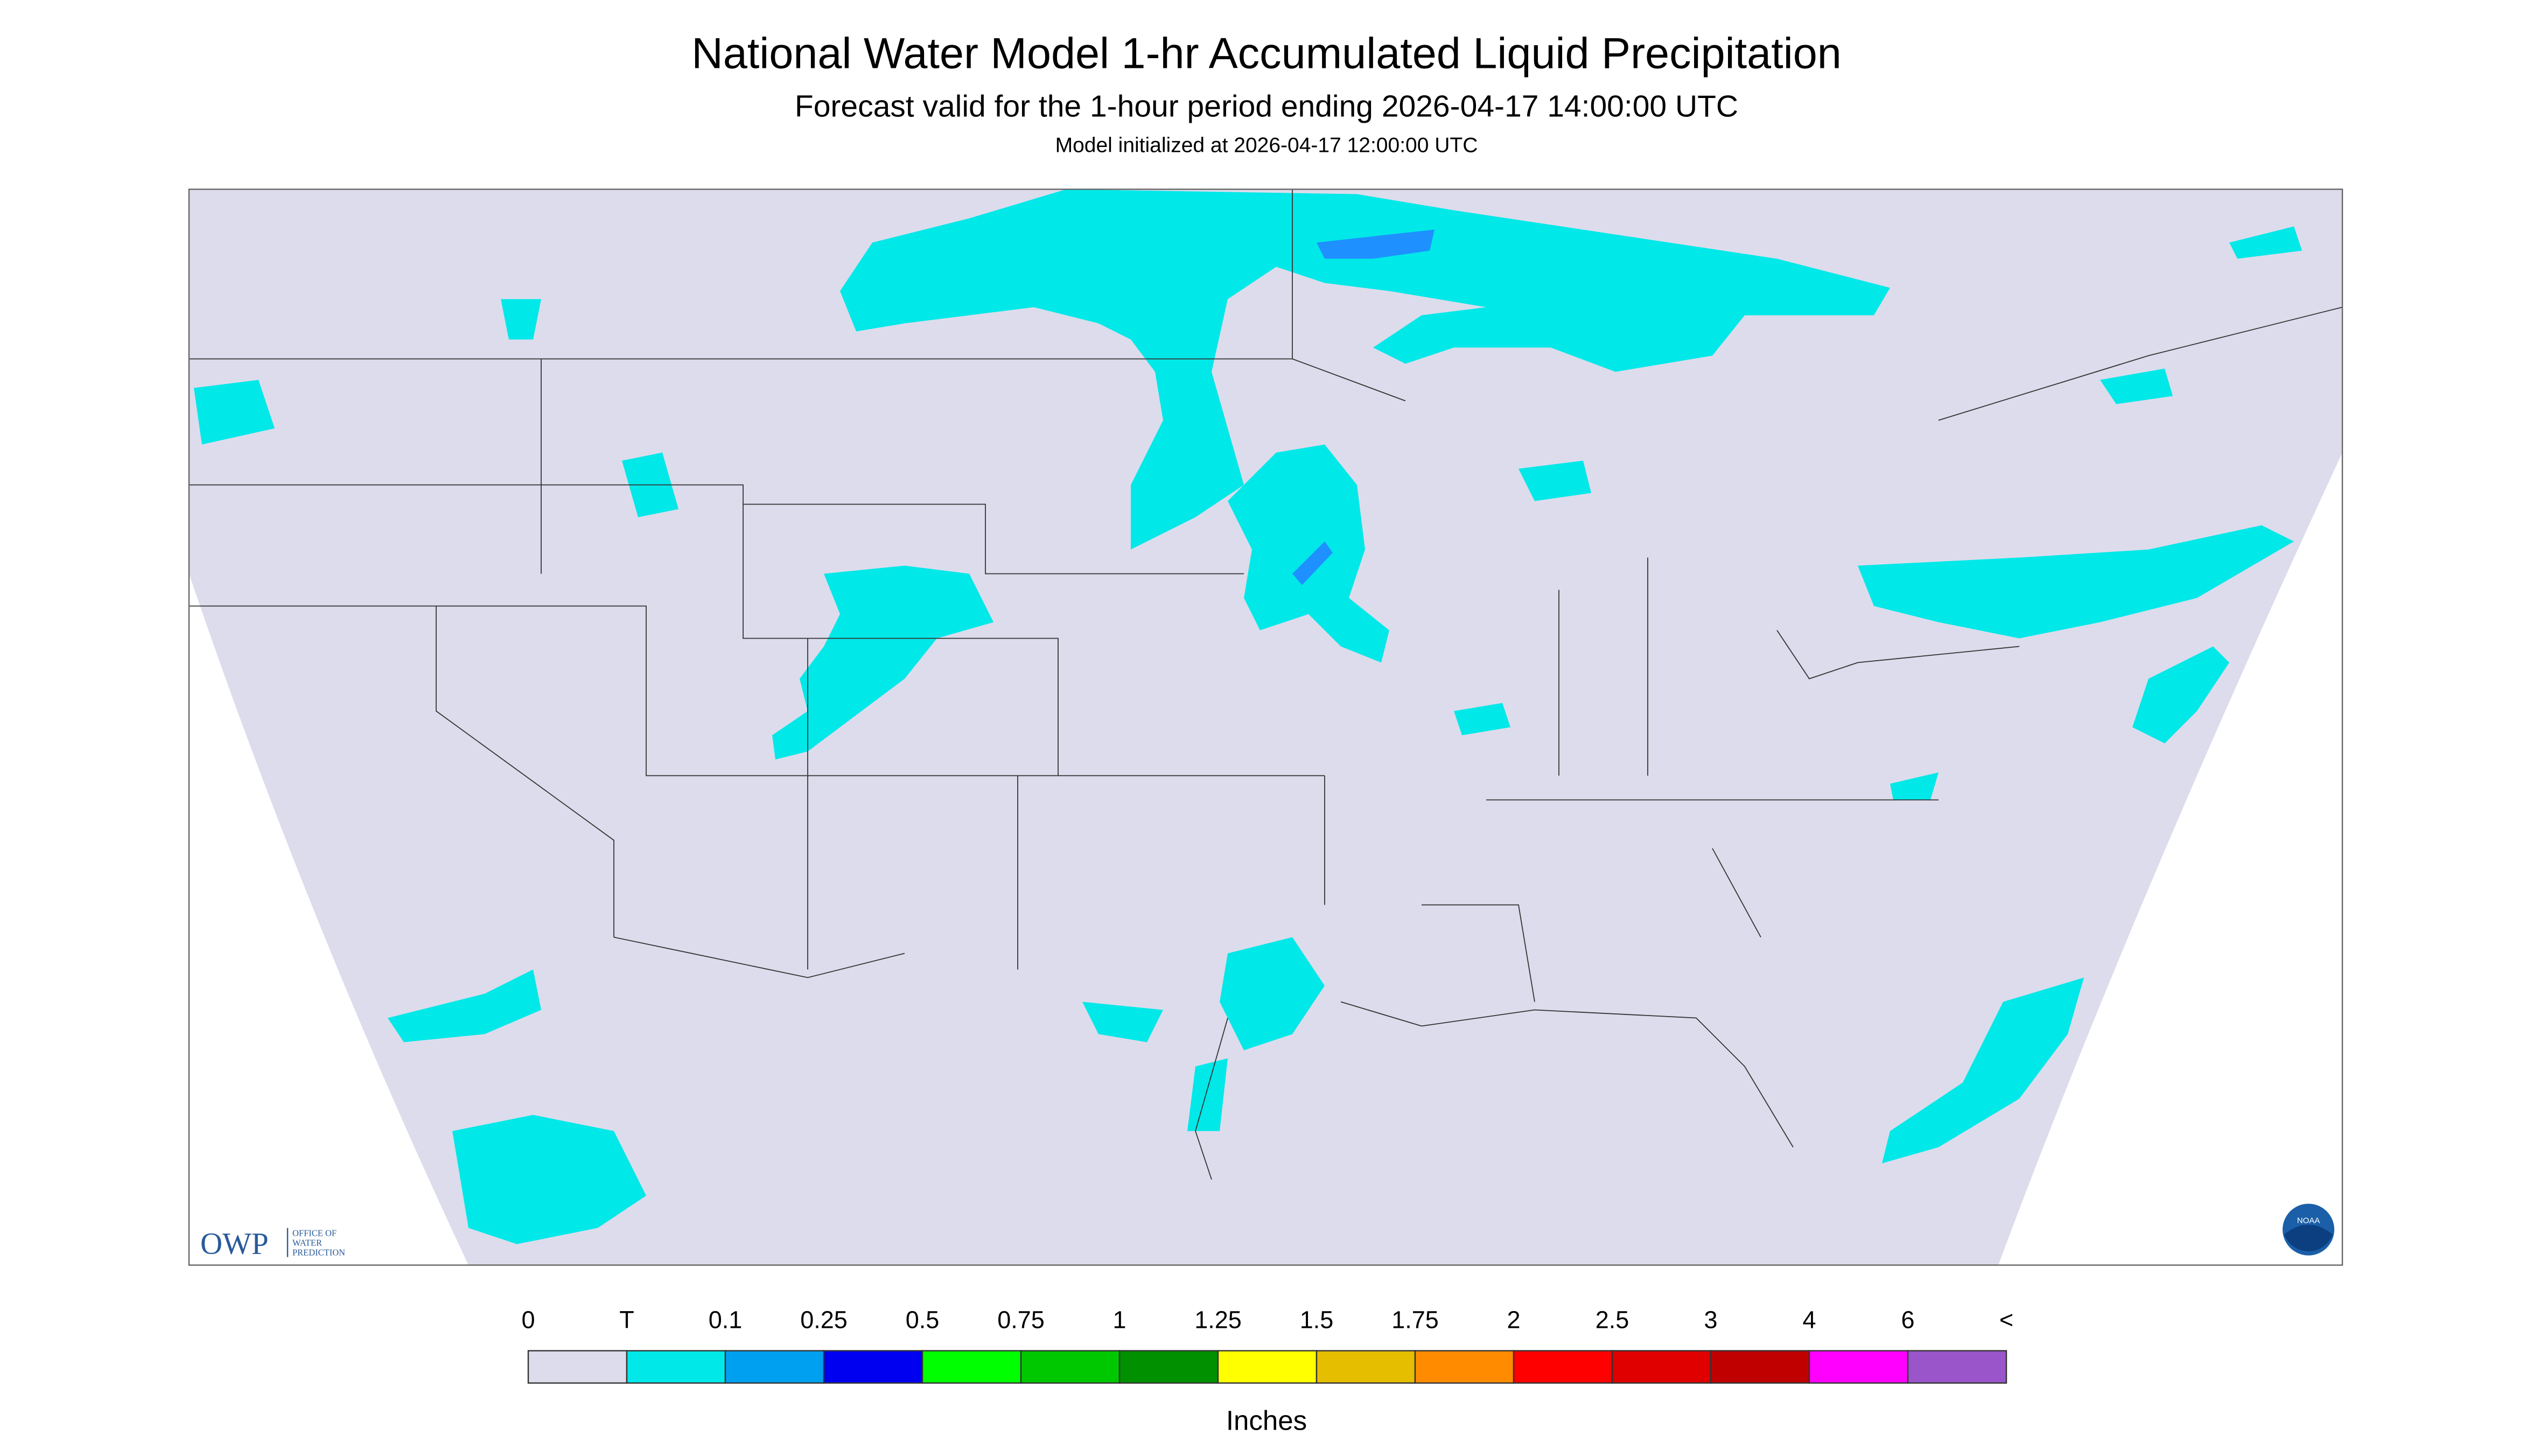 This screenshot has width=2533, height=1456. I want to click on legend-units: Inches, so click(1266, 1420).